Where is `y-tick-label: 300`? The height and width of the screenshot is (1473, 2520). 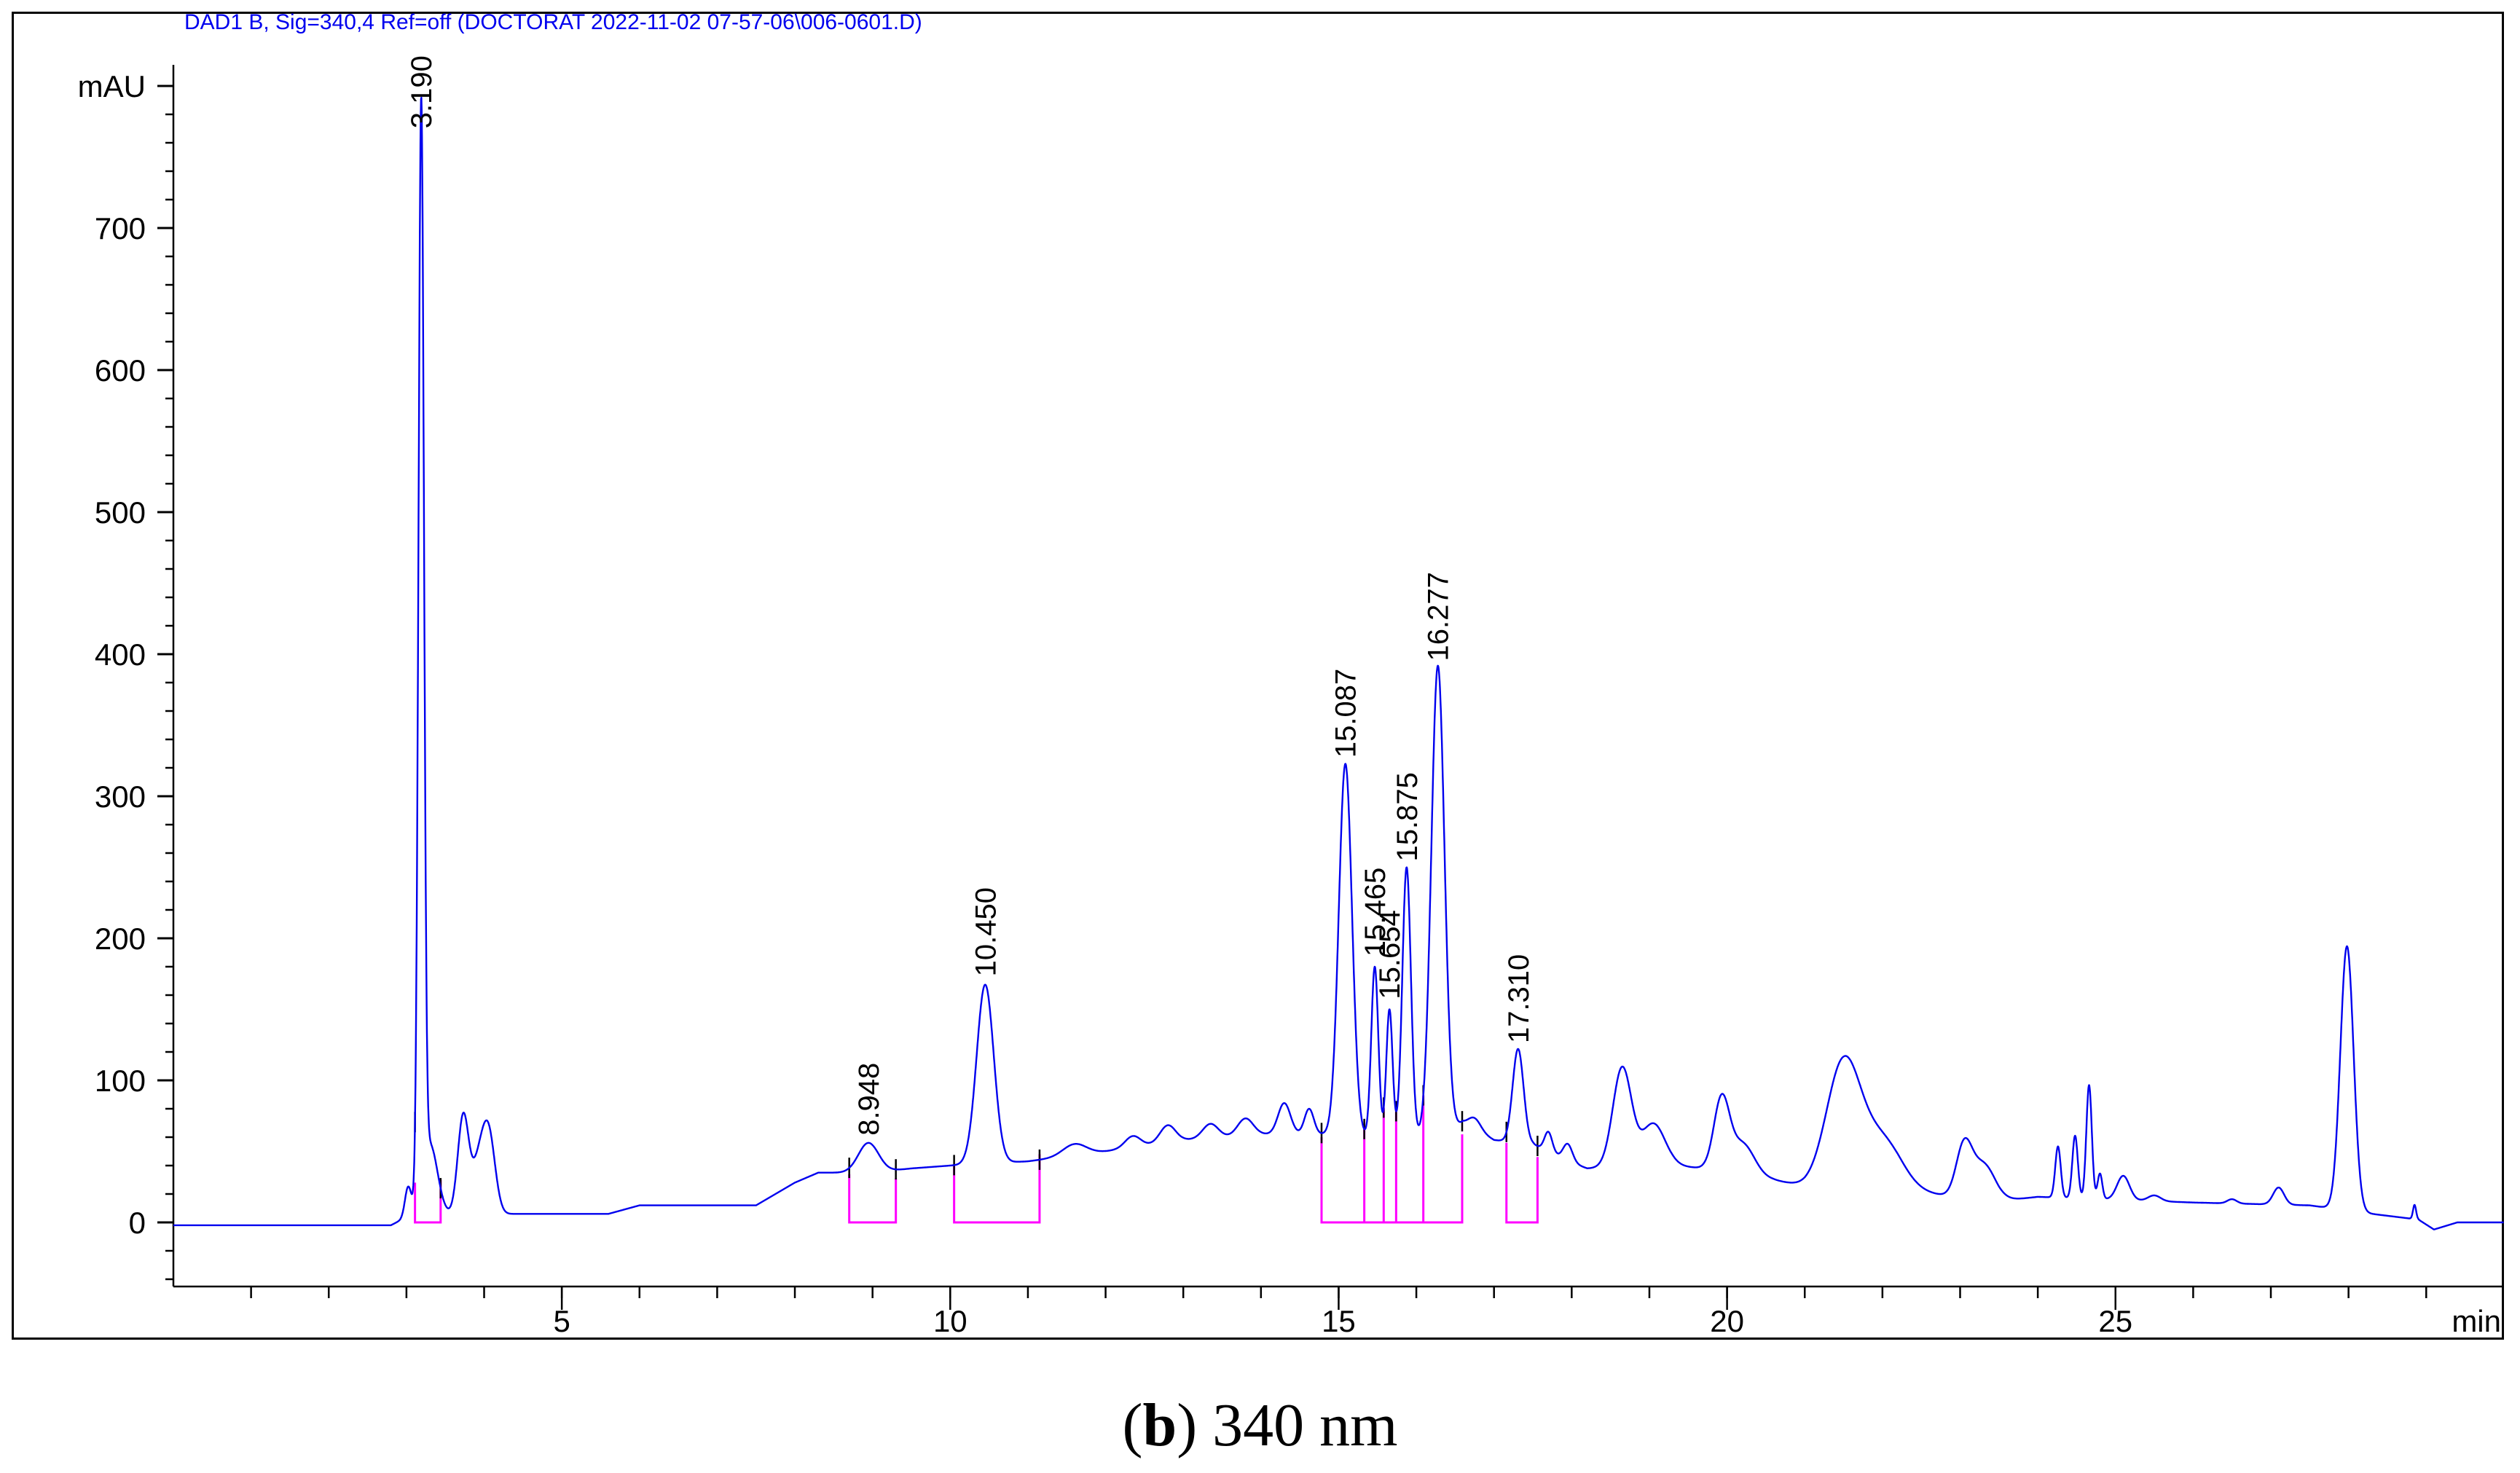 y-tick-label: 300 is located at coordinates (120, 796).